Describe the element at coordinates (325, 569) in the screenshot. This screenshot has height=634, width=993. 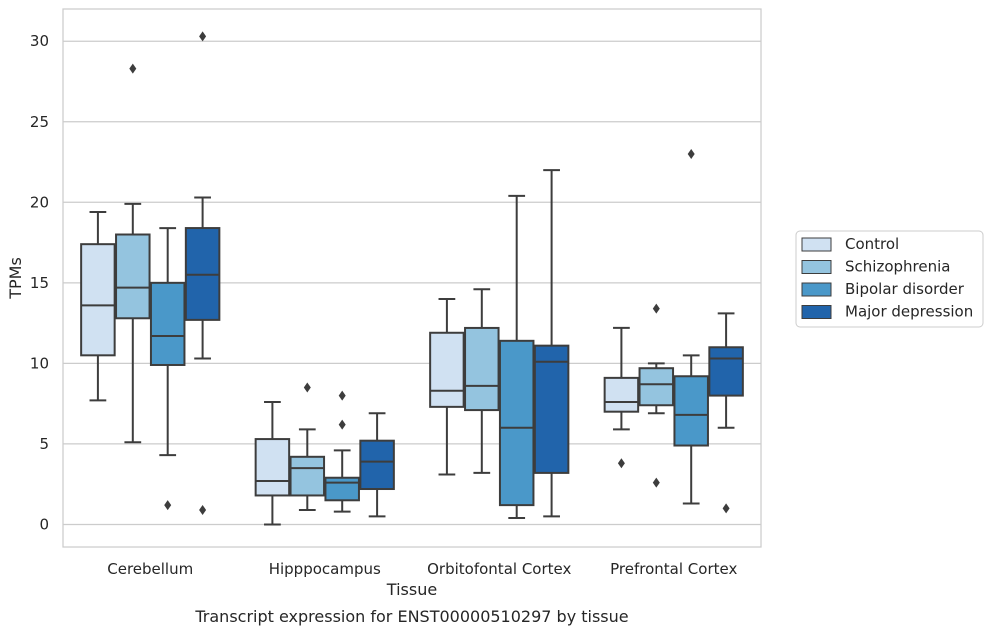
I see `x-tick-label: Hipppocampus` at that location.